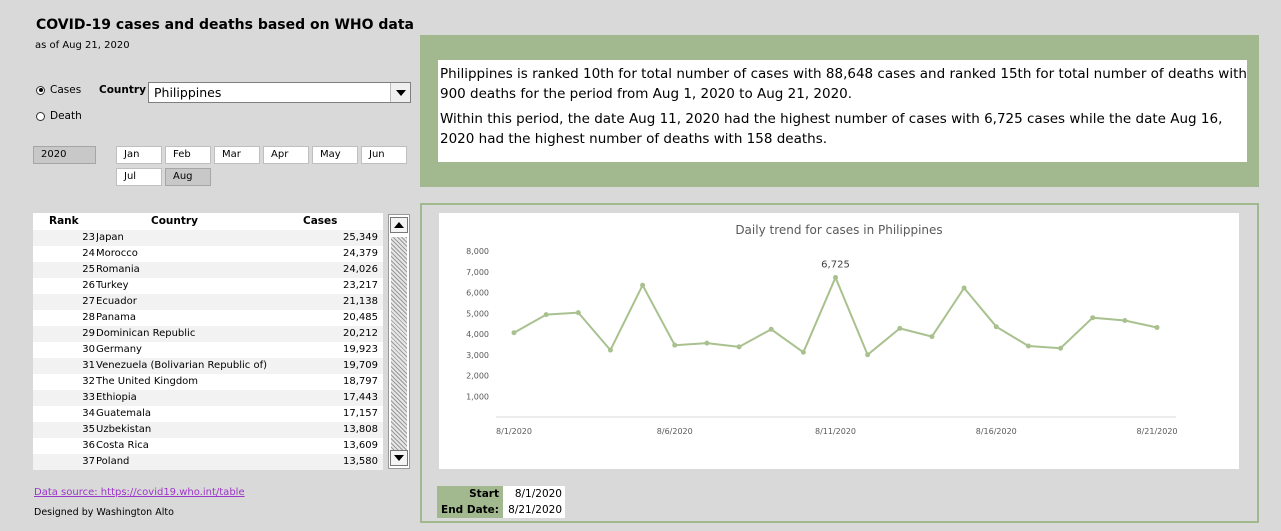  What do you see at coordinates (40, 90) in the screenshot?
I see `radio-selected-icon` at bounding box center [40, 90].